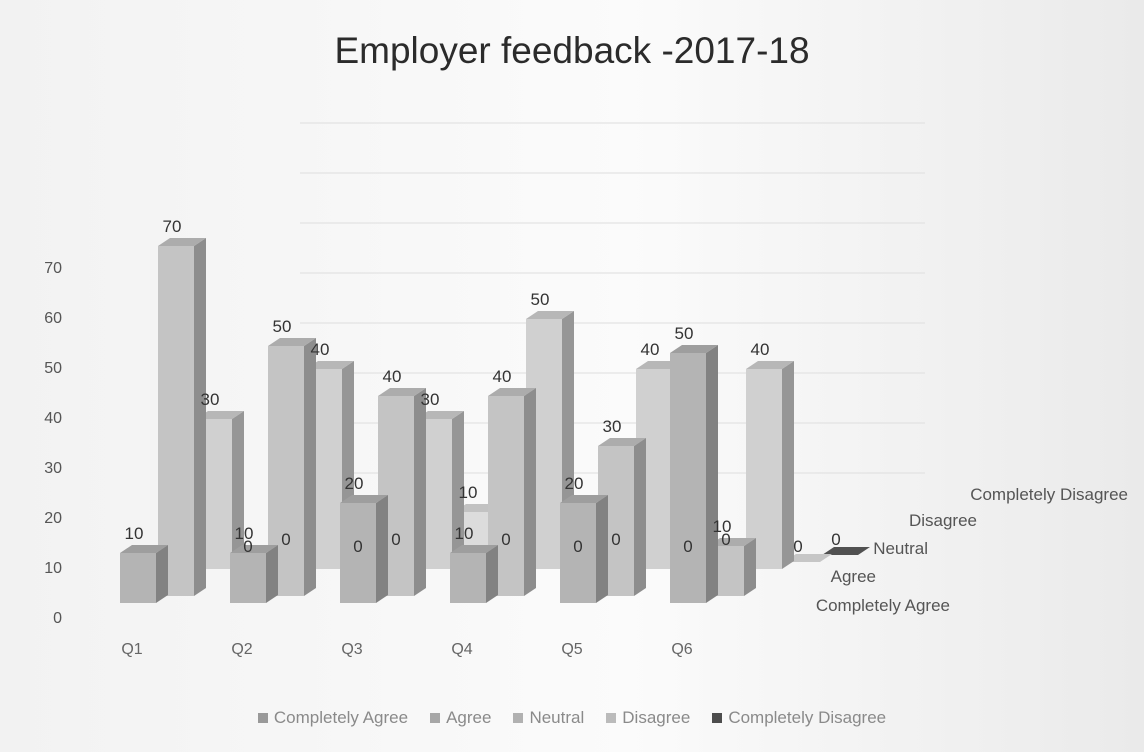  I want to click on y-tick-label: 30, so click(53, 468).